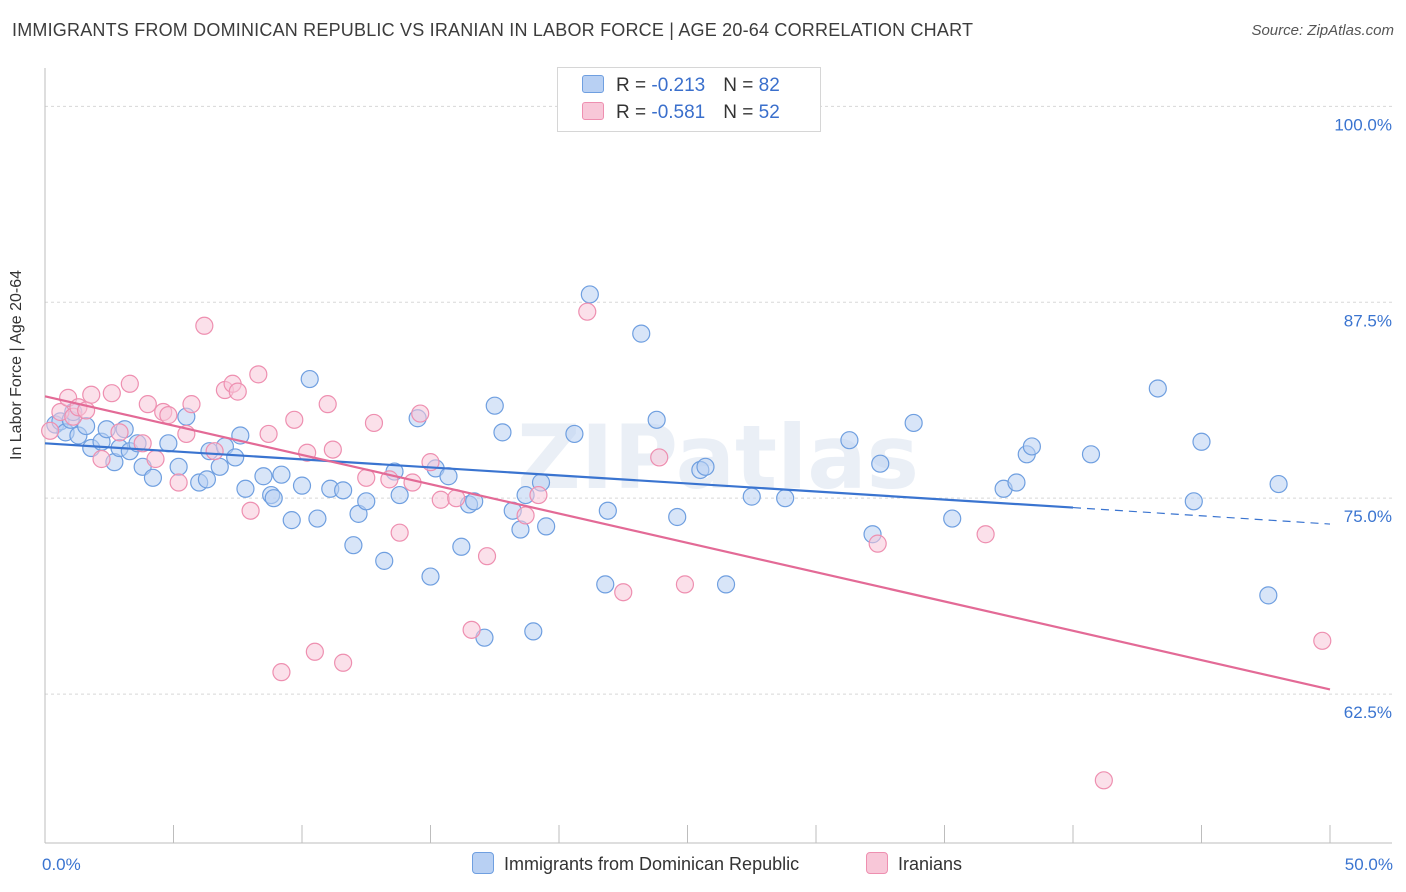  What do you see at coordinates (593, 111) in the screenshot?
I see `legend-swatch-iranian` at bounding box center [593, 111].